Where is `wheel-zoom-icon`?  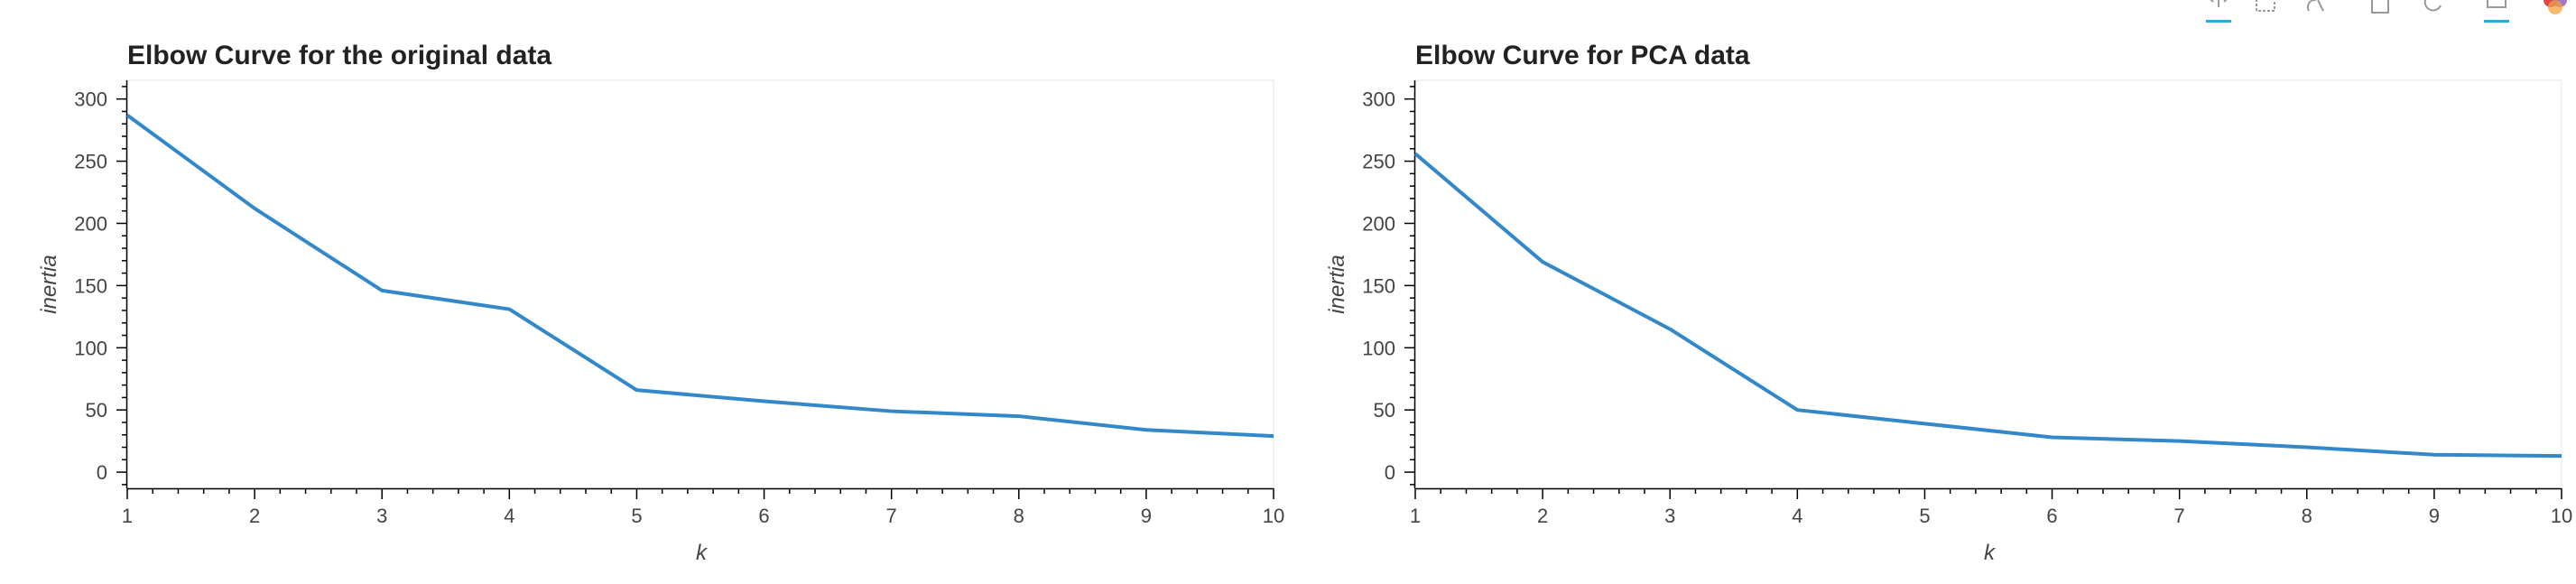 wheel-zoom-icon is located at coordinates (2318, 11).